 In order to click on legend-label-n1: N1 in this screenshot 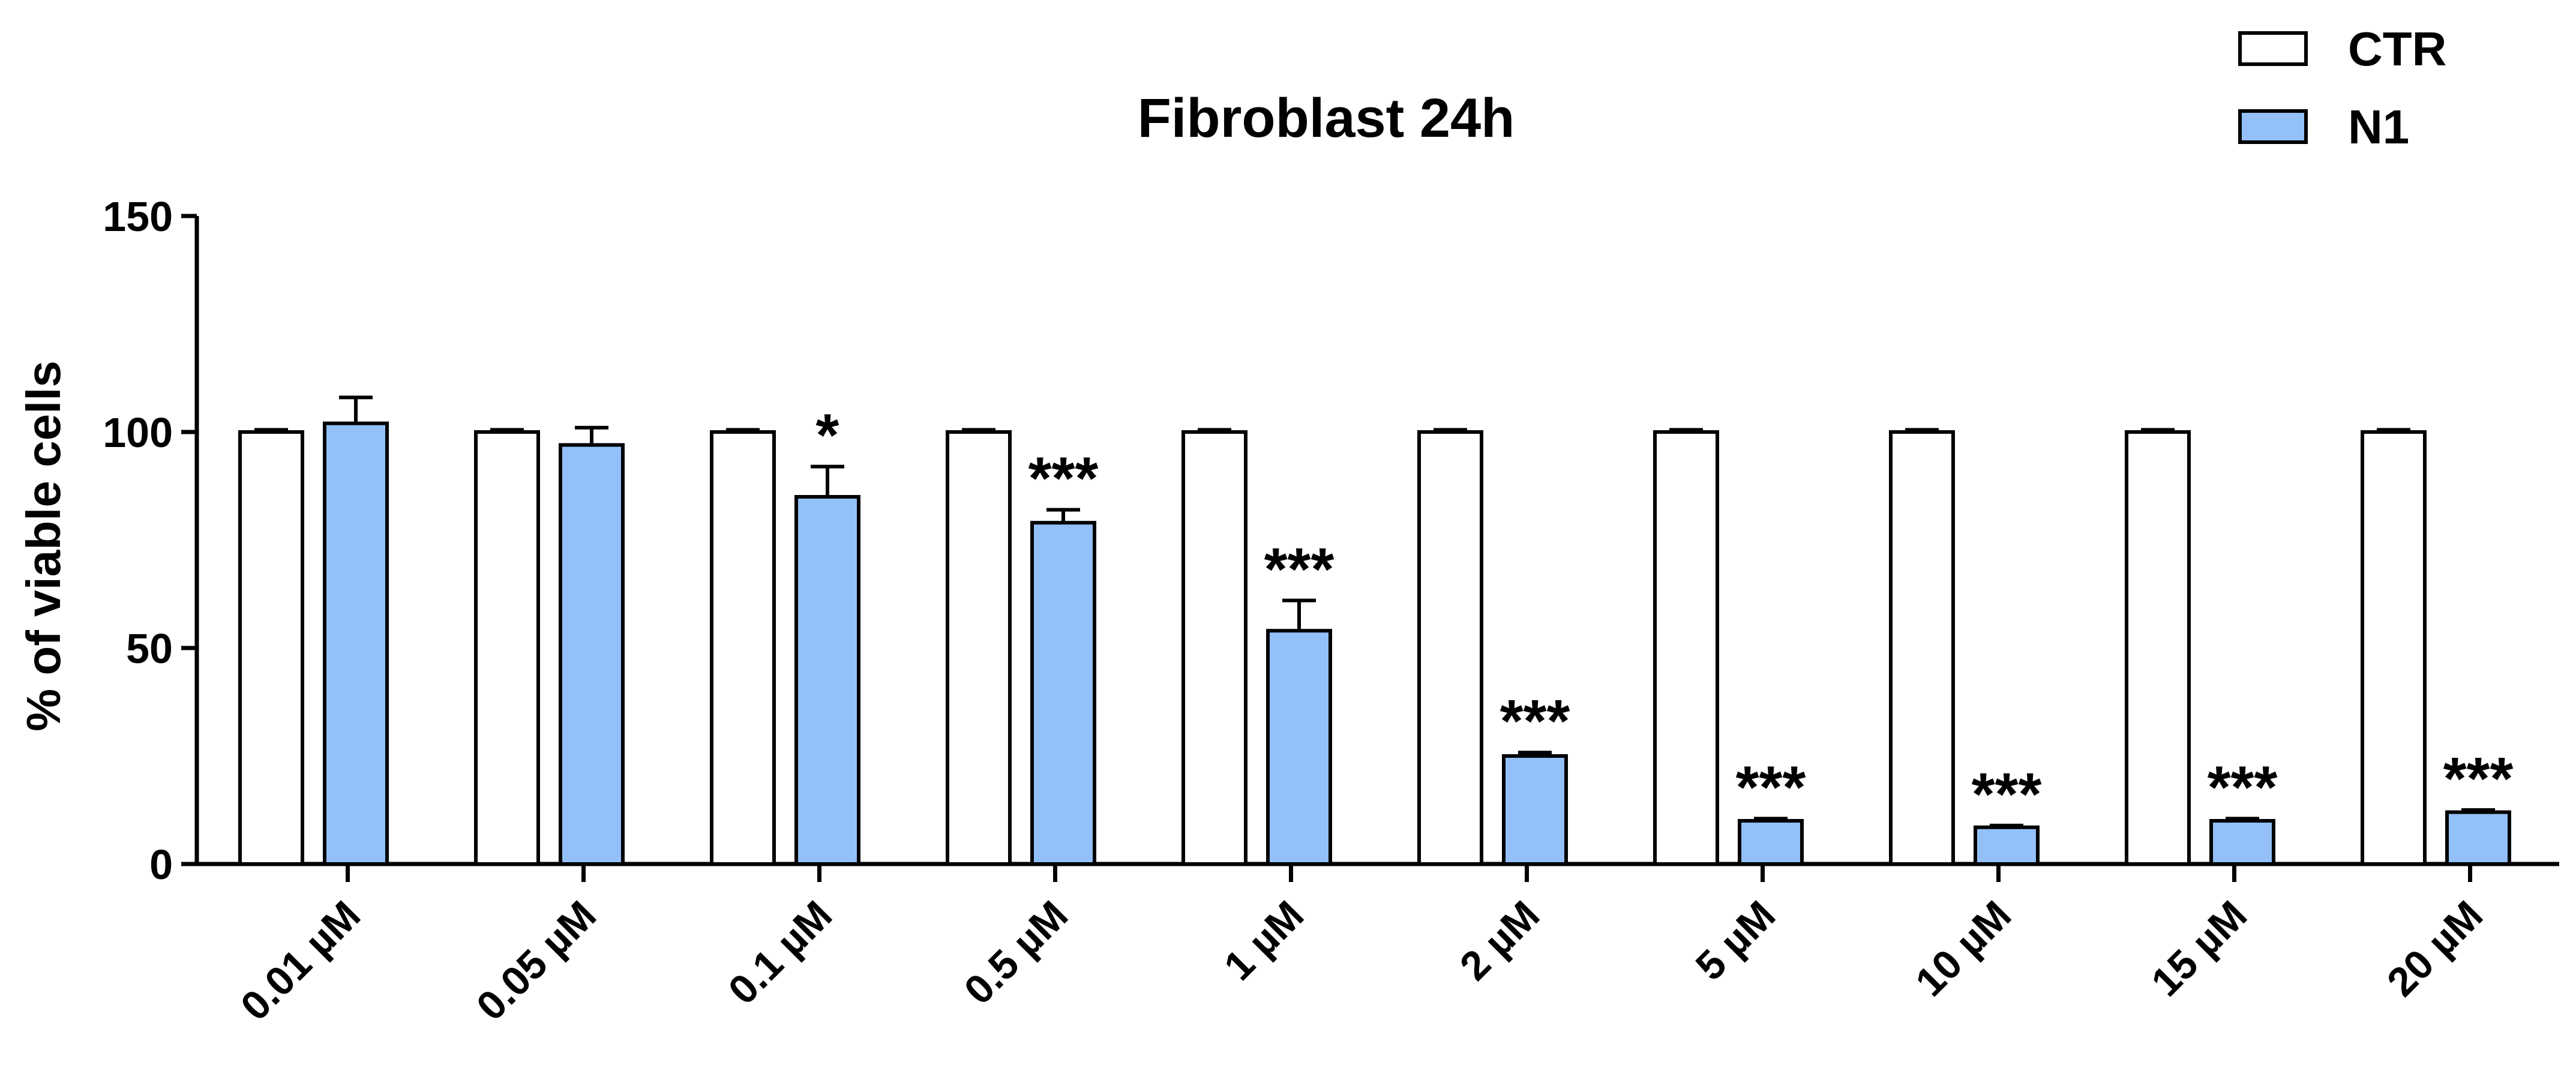, I will do `click(2378, 127)`.